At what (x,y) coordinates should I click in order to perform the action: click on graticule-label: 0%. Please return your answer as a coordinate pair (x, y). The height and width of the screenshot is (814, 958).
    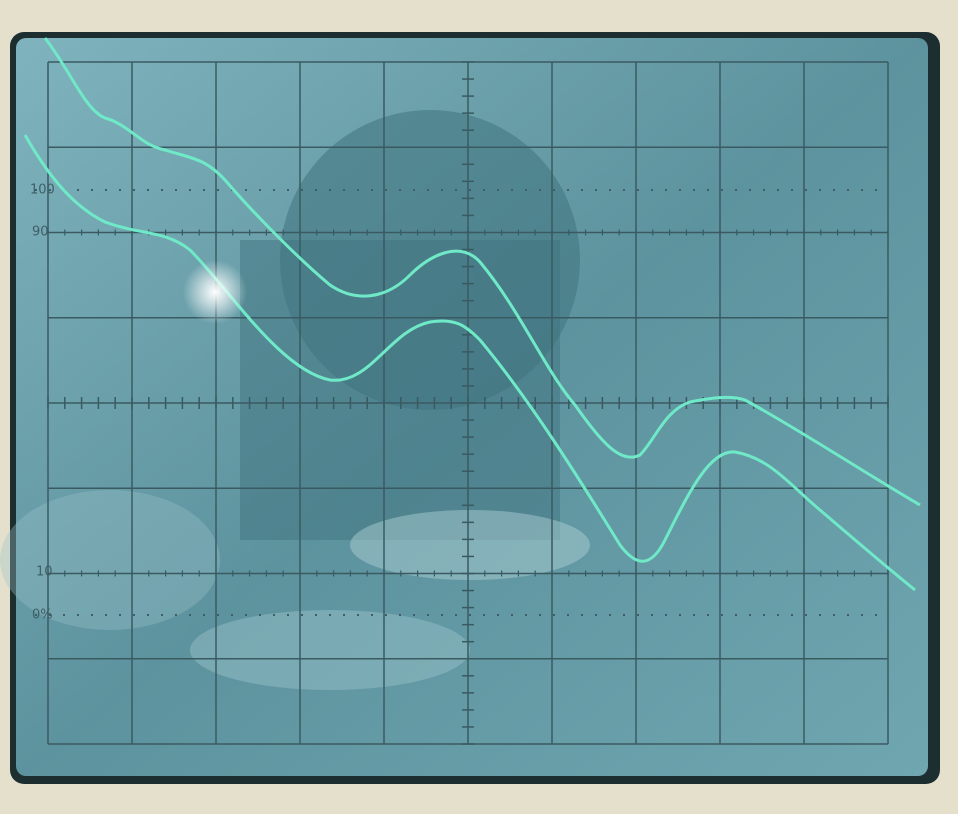
    Looking at the image, I should click on (42, 615).